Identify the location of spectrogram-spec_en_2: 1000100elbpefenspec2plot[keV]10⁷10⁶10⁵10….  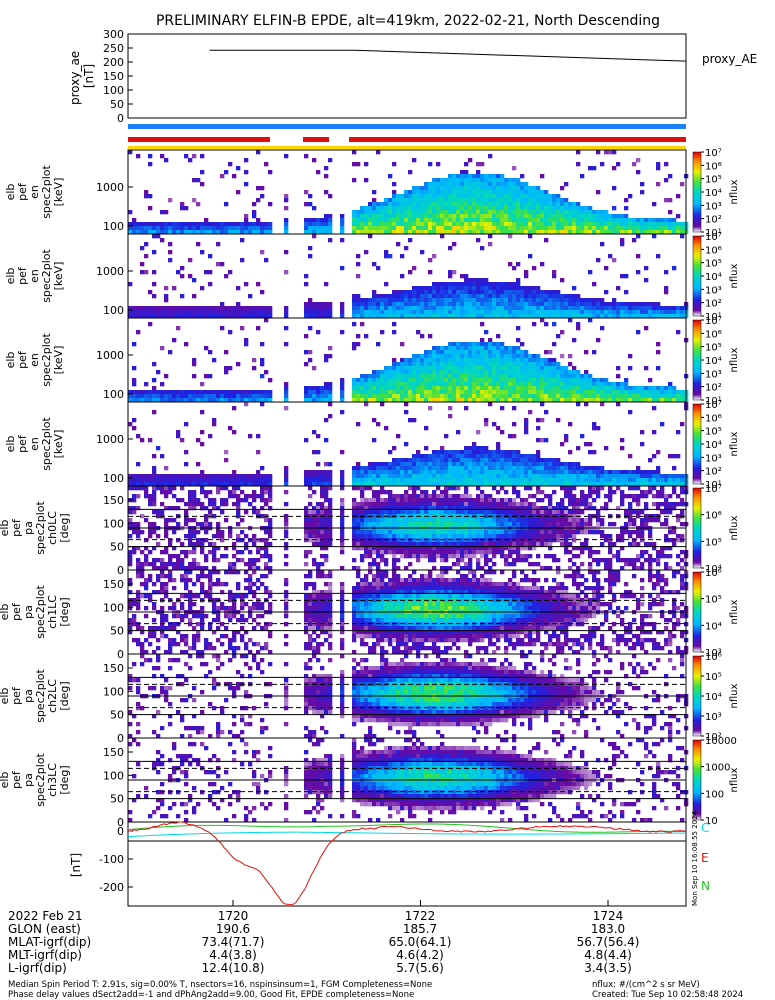
(372, 277).